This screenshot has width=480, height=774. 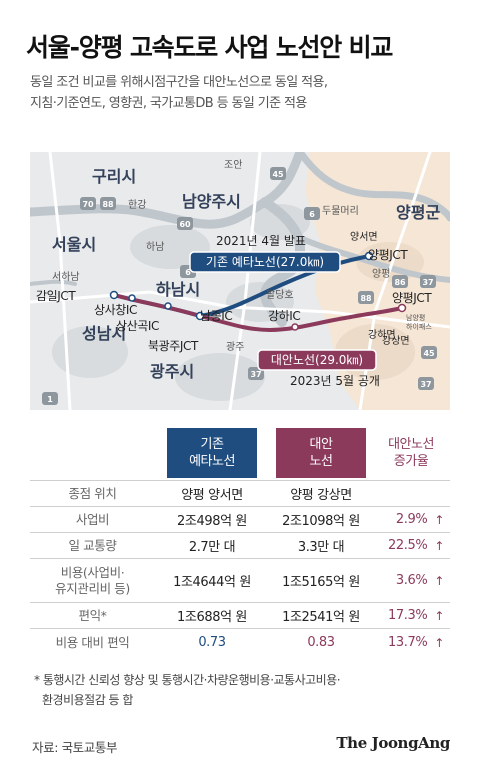 What do you see at coordinates (364, 237) in the screenshot?
I see `place-yangseomyeon: 양서면` at bounding box center [364, 237].